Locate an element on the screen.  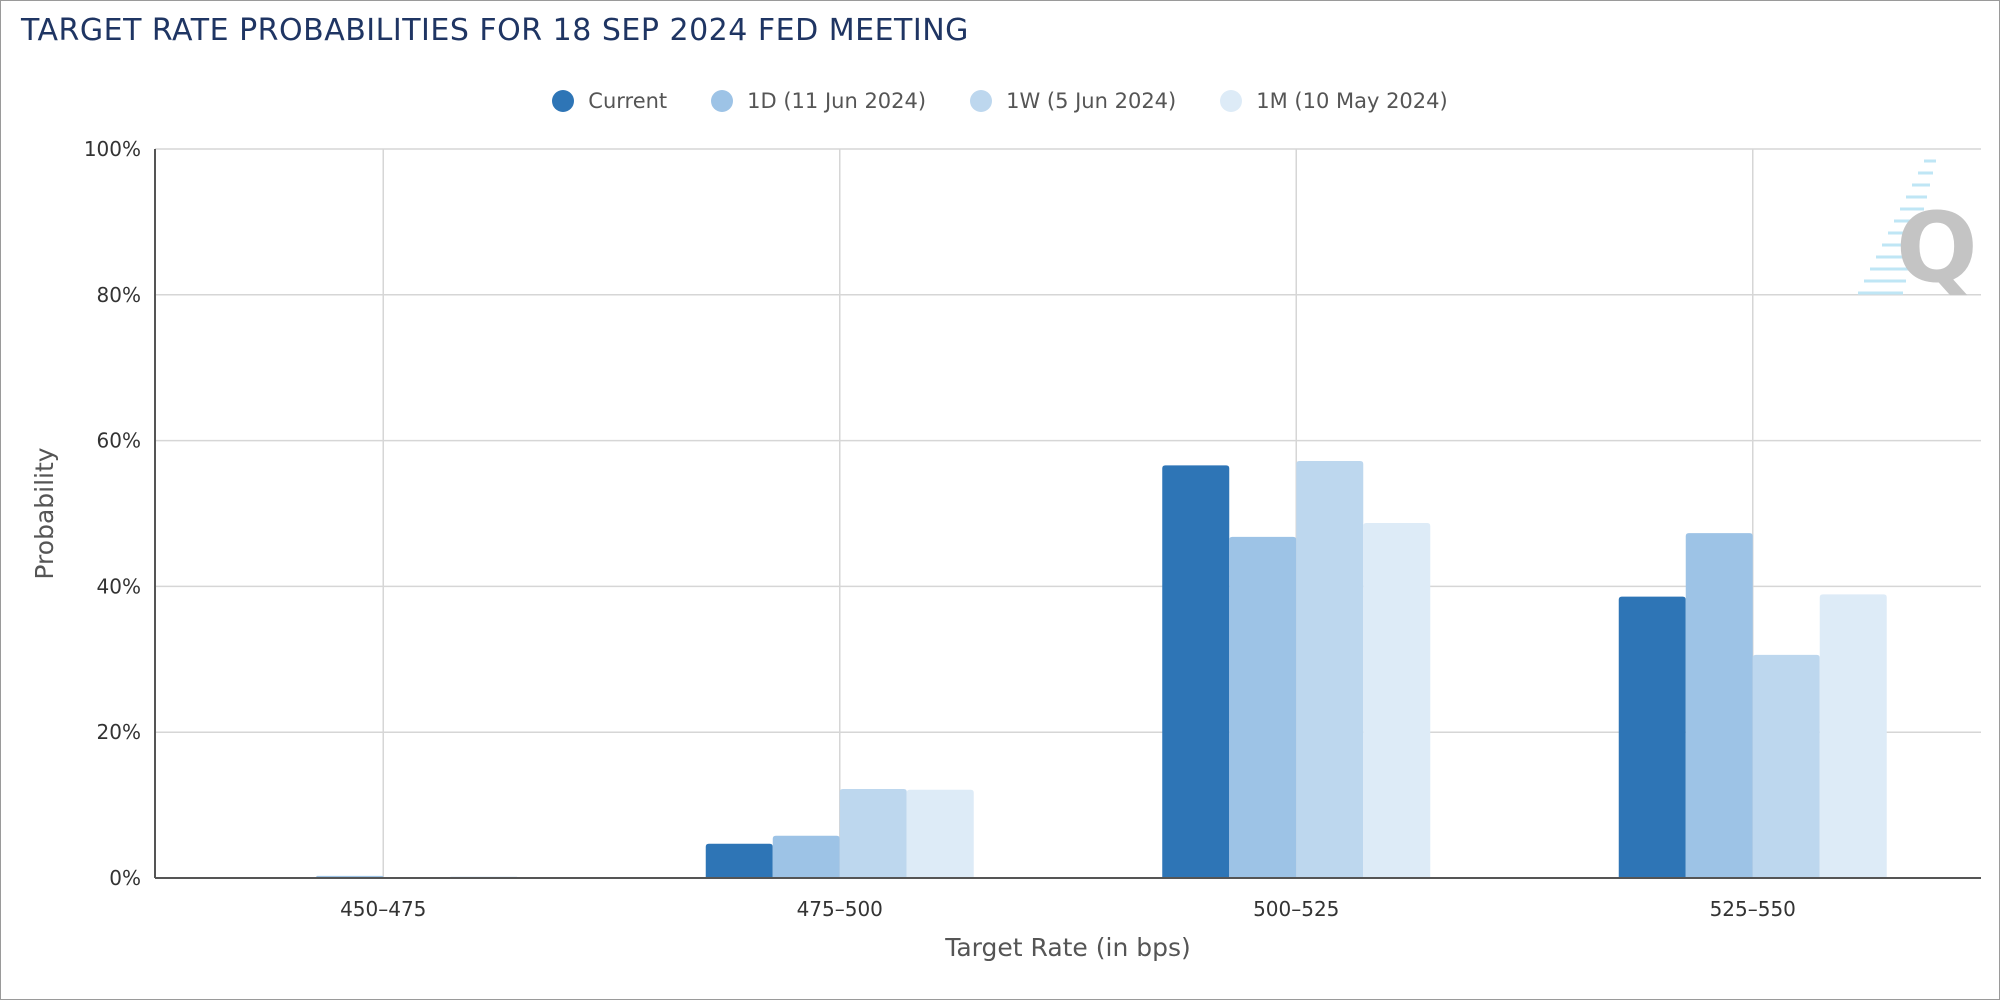
legend-marker-1w is located at coordinates (981, 101).